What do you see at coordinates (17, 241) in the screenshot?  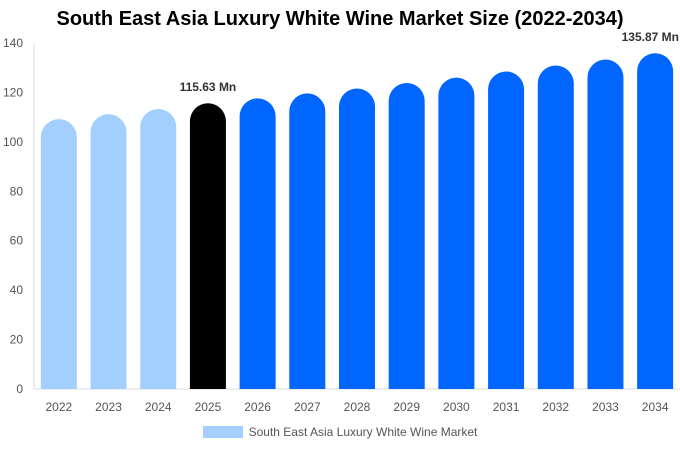 I see `y-tick-label: 60` at bounding box center [17, 241].